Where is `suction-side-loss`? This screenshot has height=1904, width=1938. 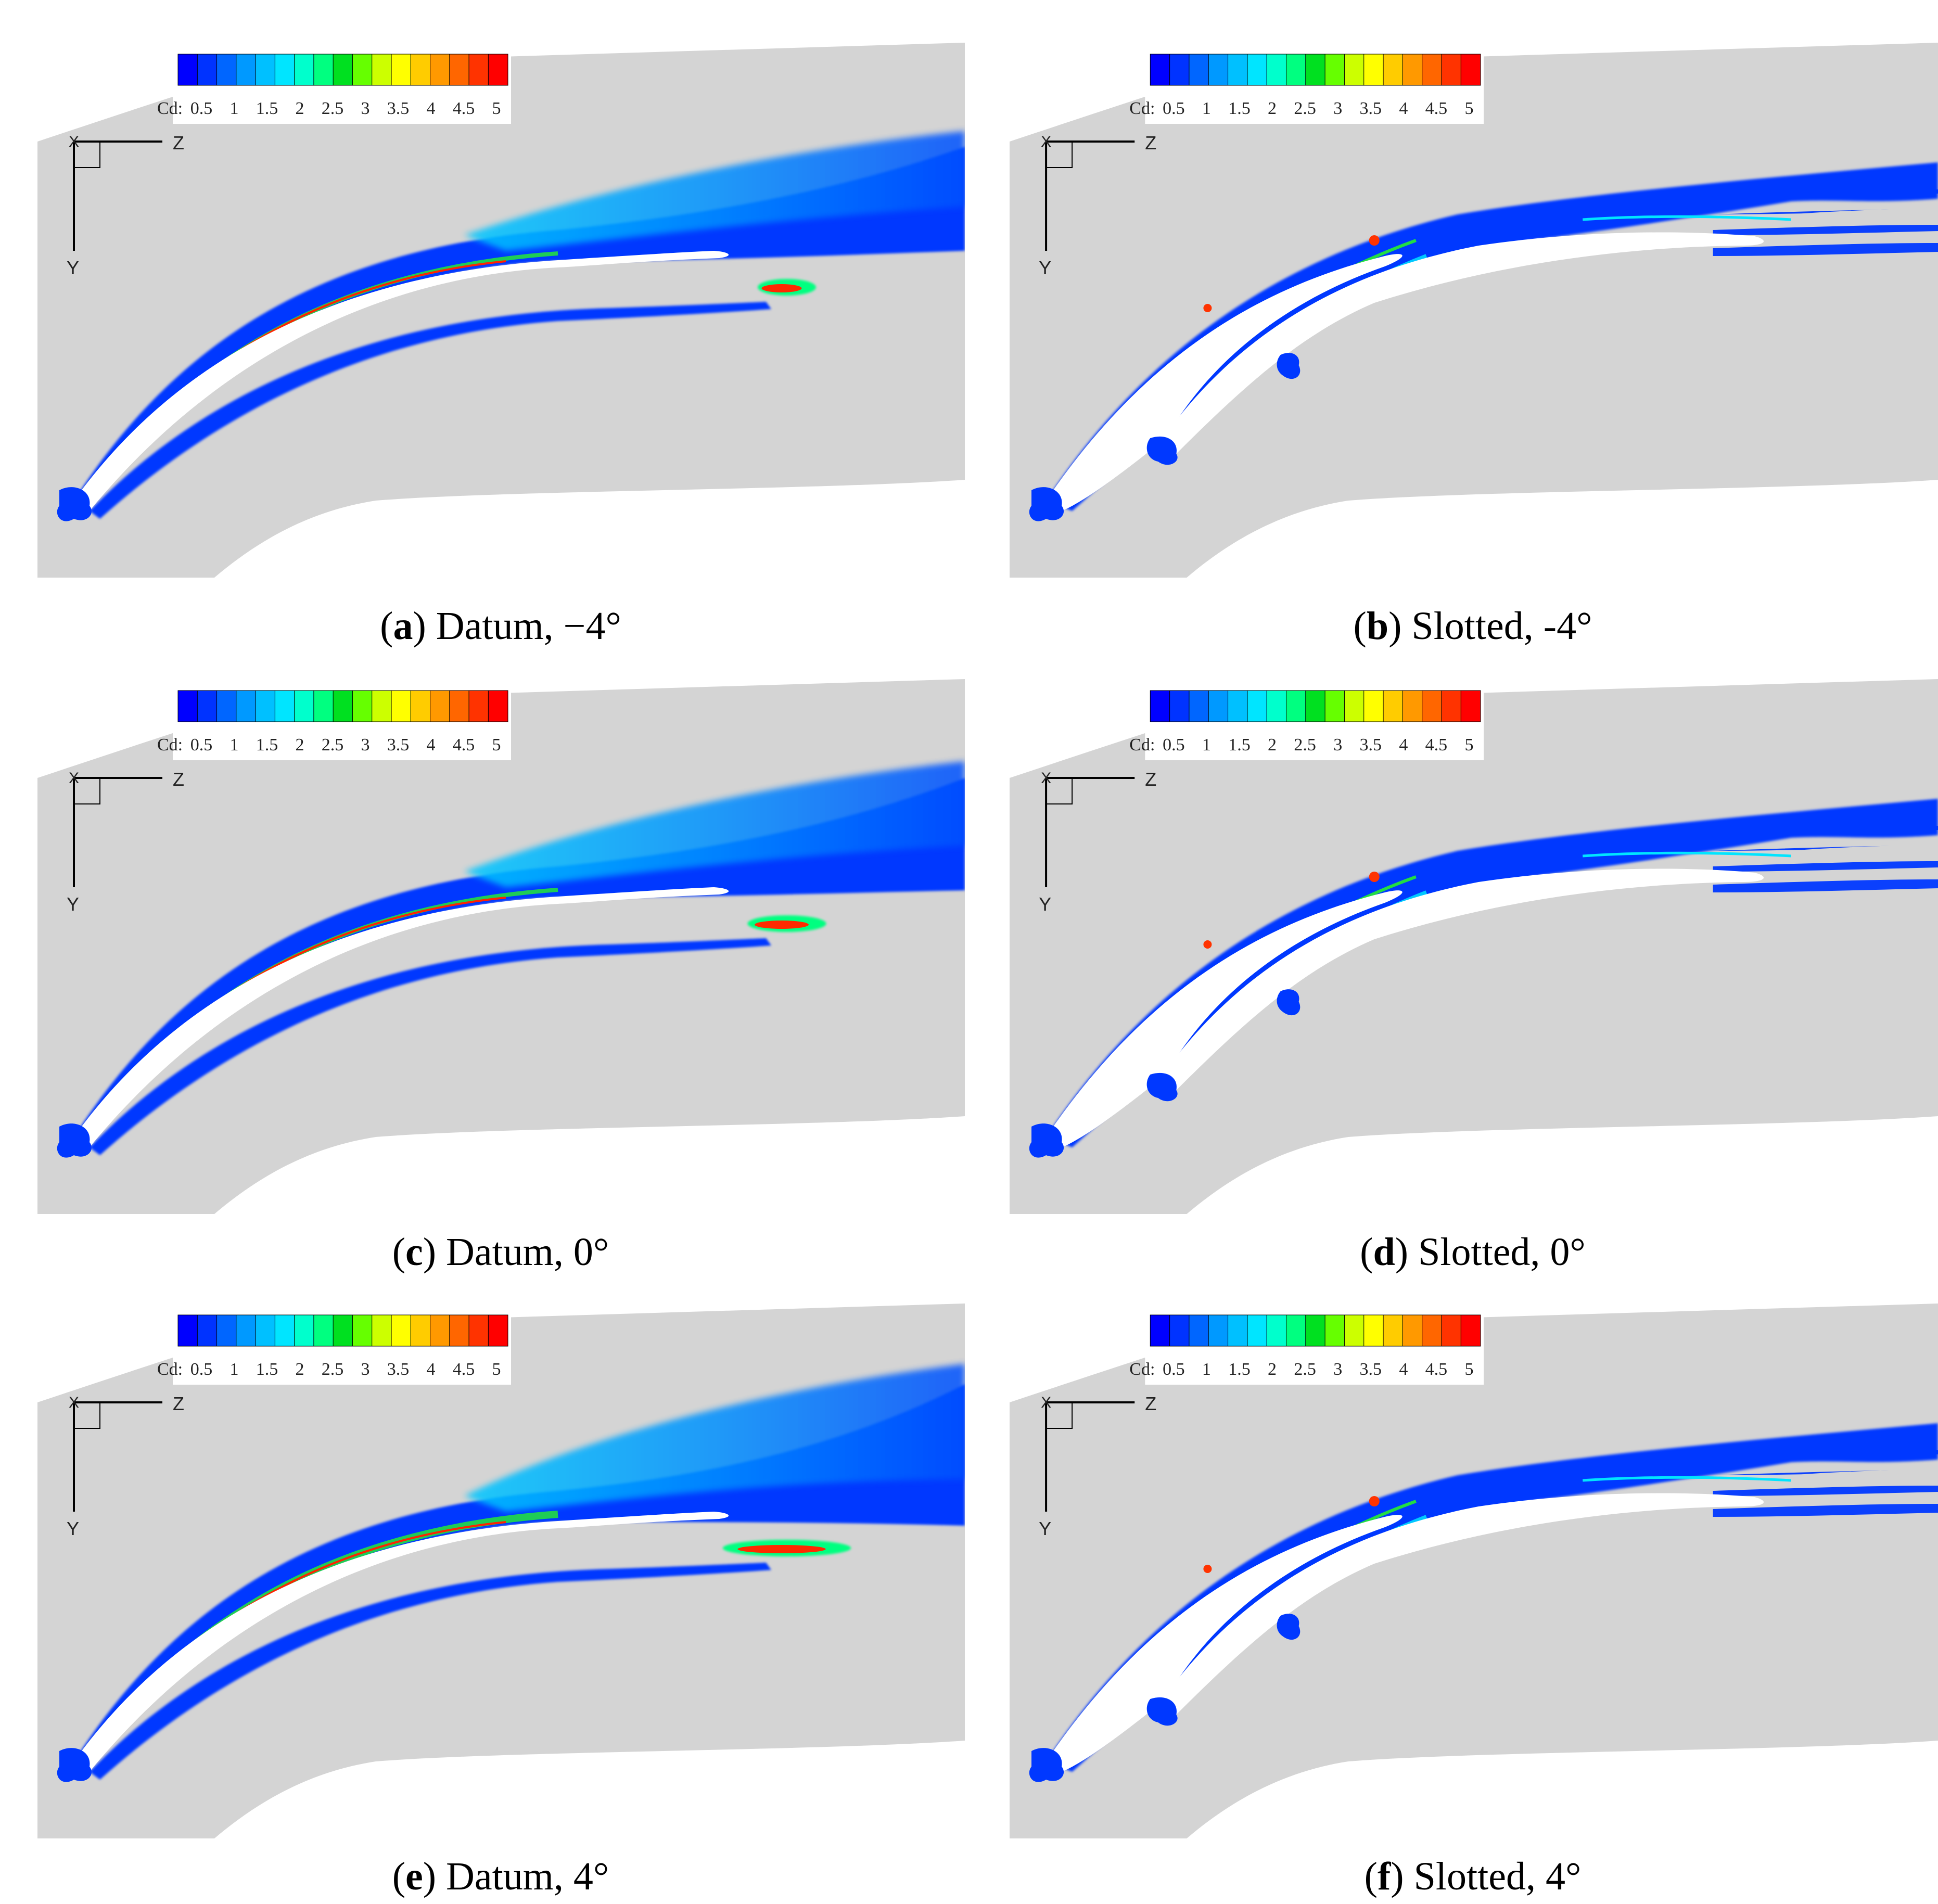 suction-side-loss is located at coordinates (519, 325).